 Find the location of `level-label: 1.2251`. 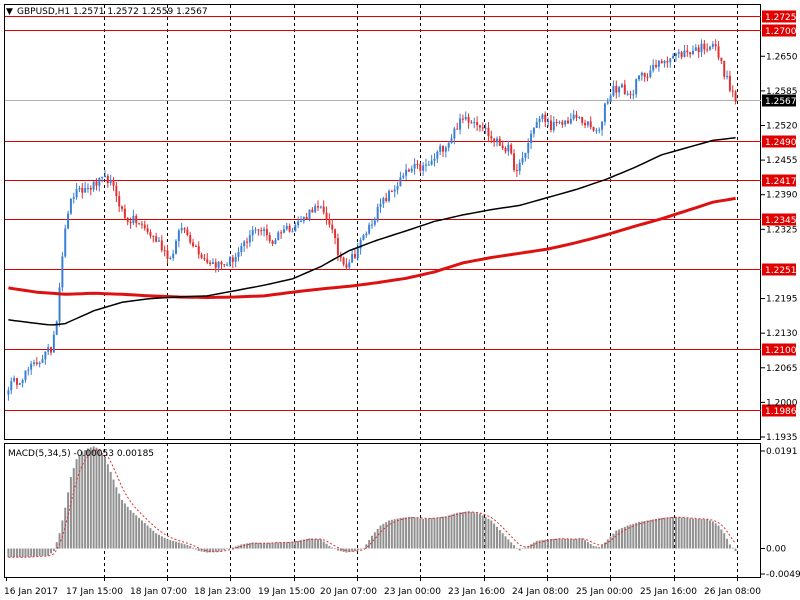

level-label: 1.2251 is located at coordinates (781, 271).